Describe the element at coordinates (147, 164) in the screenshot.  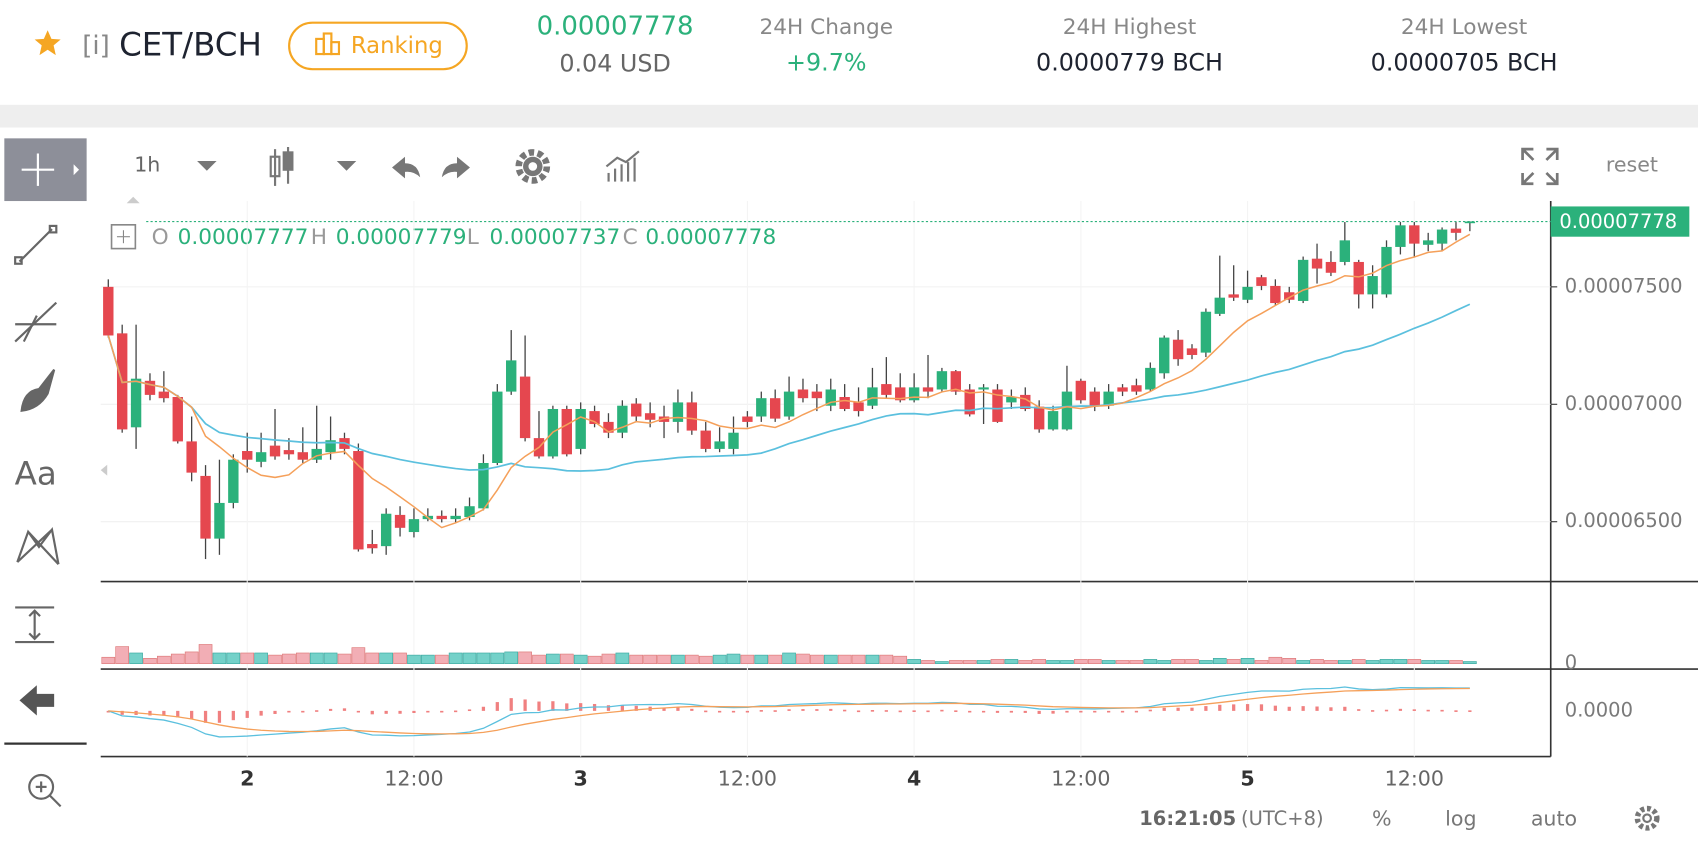
I see `interval: 1h` at that location.